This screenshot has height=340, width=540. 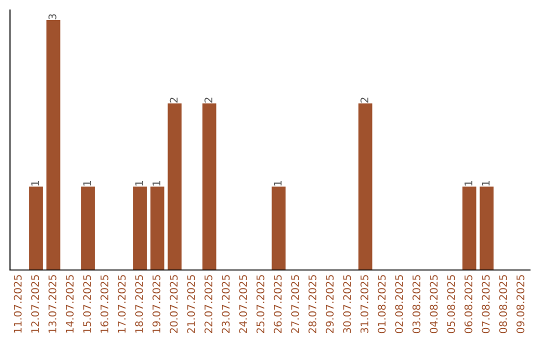 What do you see at coordinates (260, 304) in the screenshot?
I see `x-tick-label: 25.07.2025` at bounding box center [260, 304].